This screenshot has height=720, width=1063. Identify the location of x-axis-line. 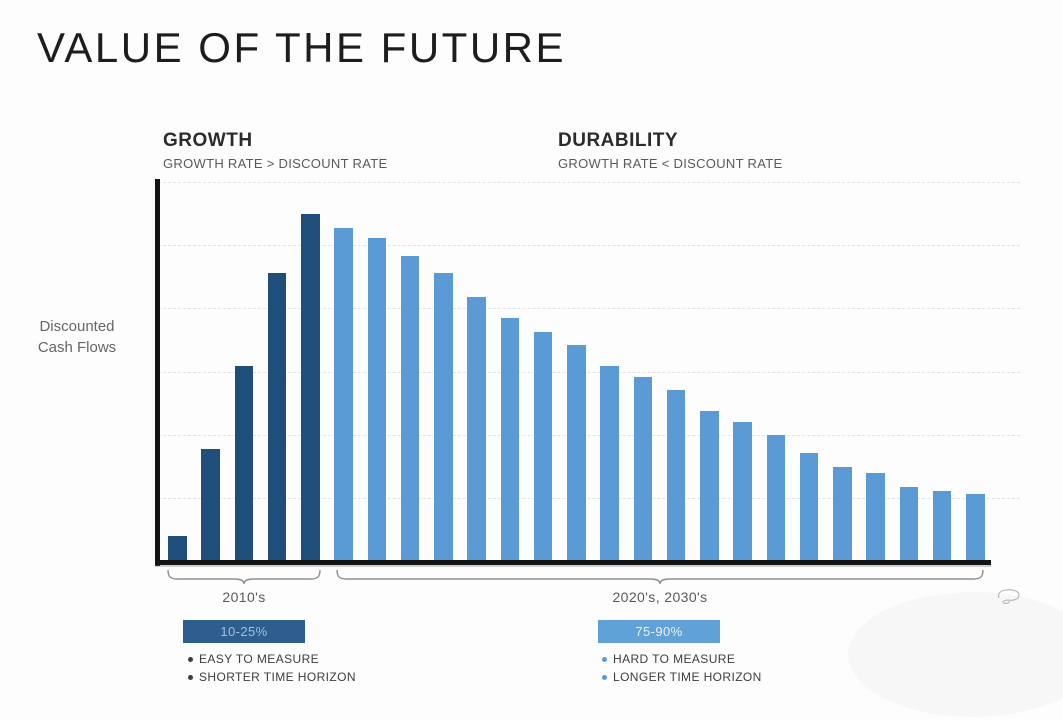
(573, 562).